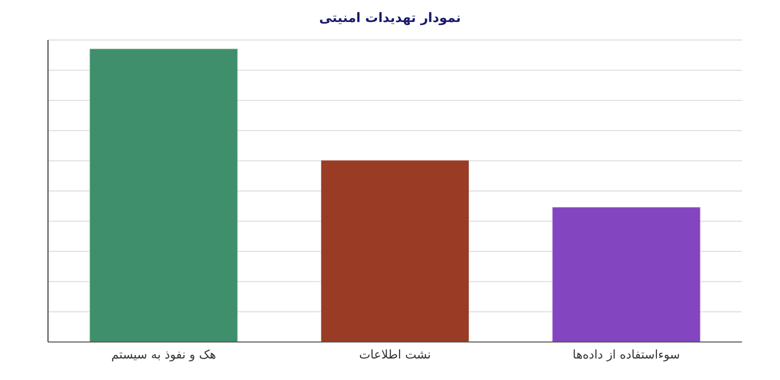  I want to click on x-tick-label: هک و نفوذ به سیستم, so click(163, 355).